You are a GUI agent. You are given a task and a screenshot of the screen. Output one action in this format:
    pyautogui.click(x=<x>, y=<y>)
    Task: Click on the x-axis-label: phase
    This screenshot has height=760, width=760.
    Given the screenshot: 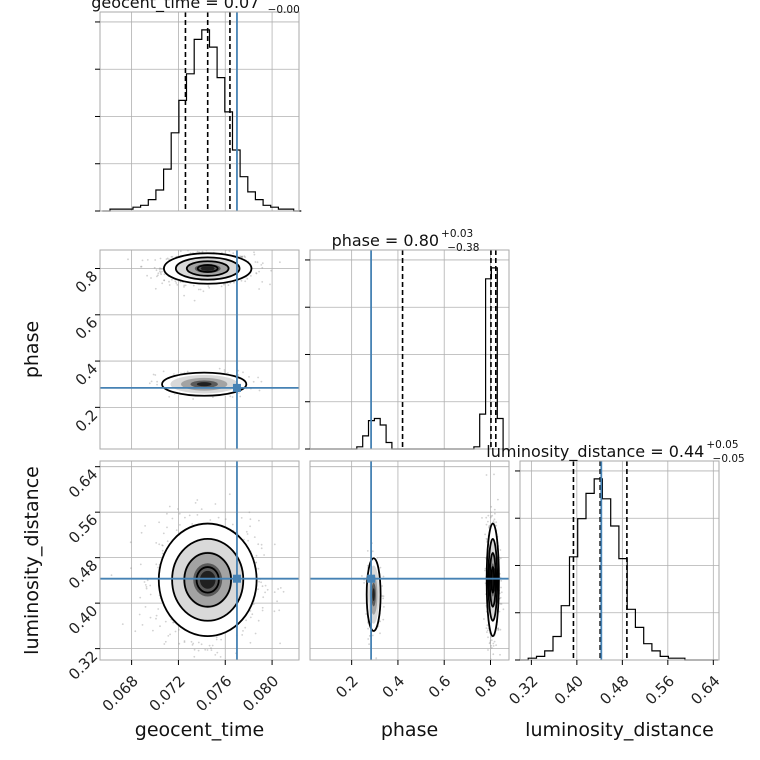 What is the action you would take?
    pyautogui.click(x=409, y=730)
    